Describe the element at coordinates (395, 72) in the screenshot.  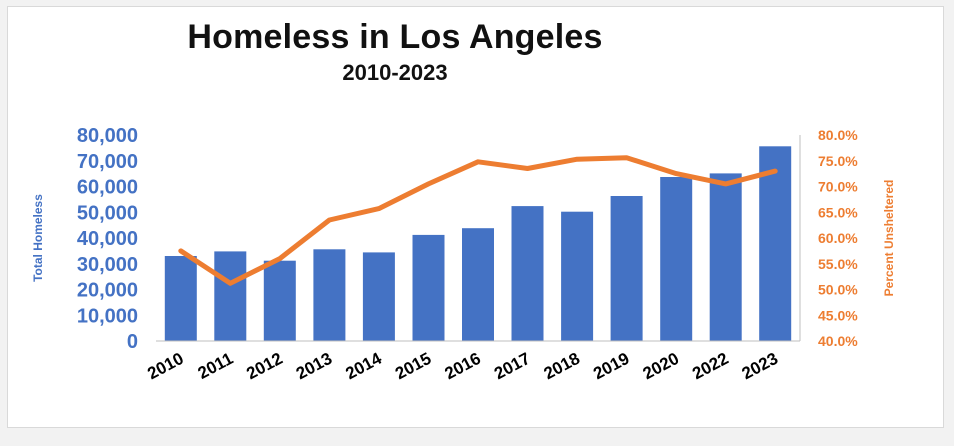
I see `chart-subtitle: 2010-2023` at that location.